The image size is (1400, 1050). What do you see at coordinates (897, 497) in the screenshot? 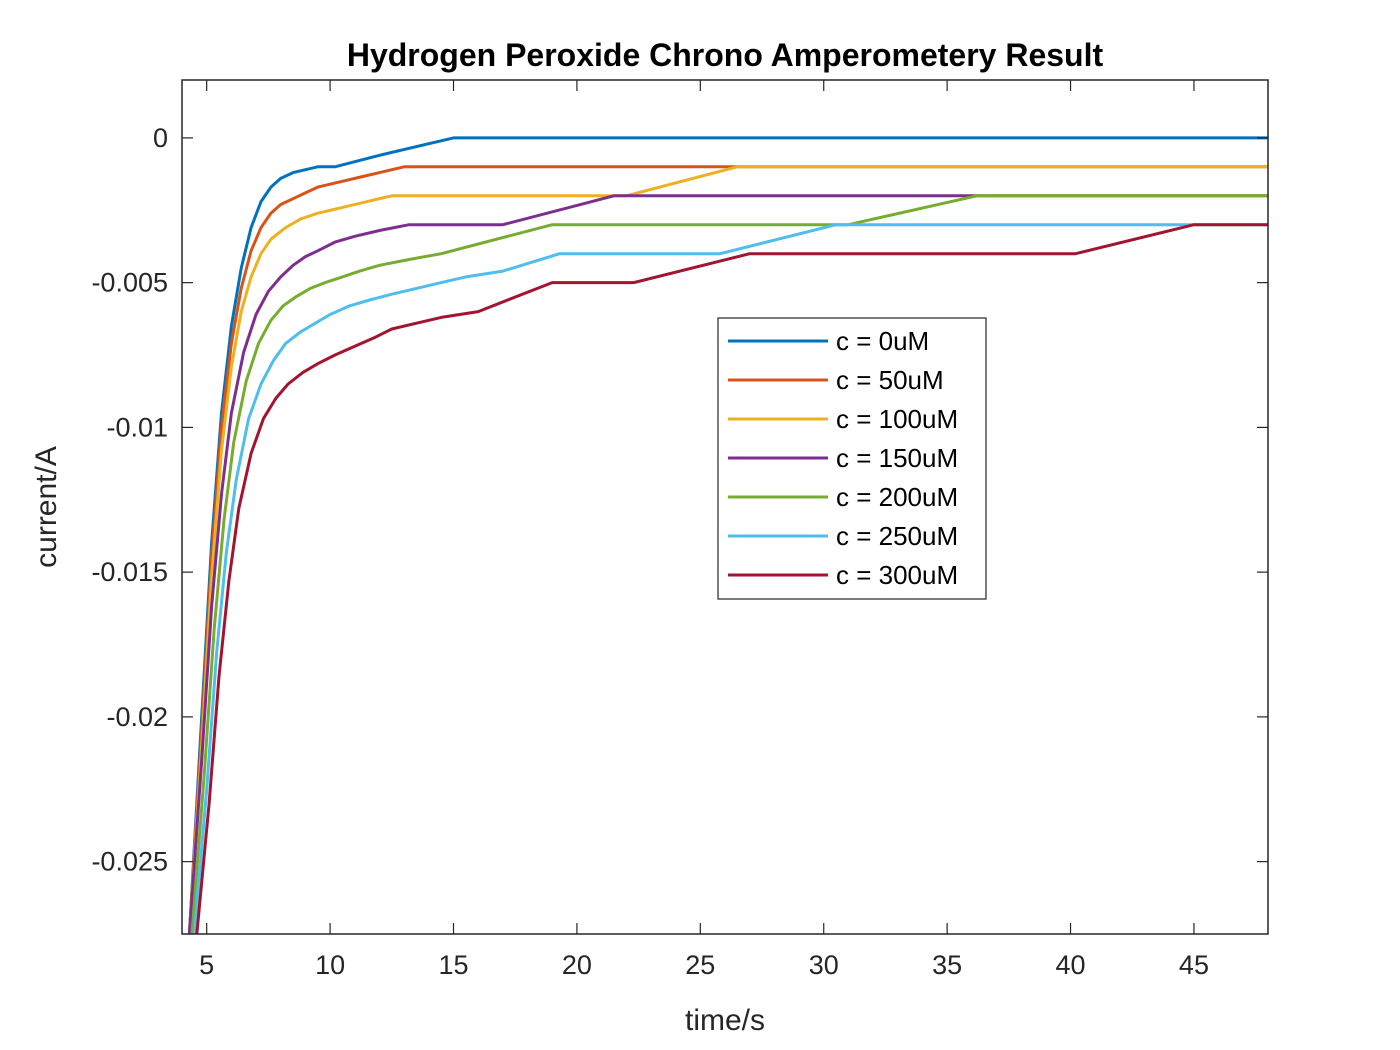
I see `legend-label: c = 200uM` at bounding box center [897, 497].